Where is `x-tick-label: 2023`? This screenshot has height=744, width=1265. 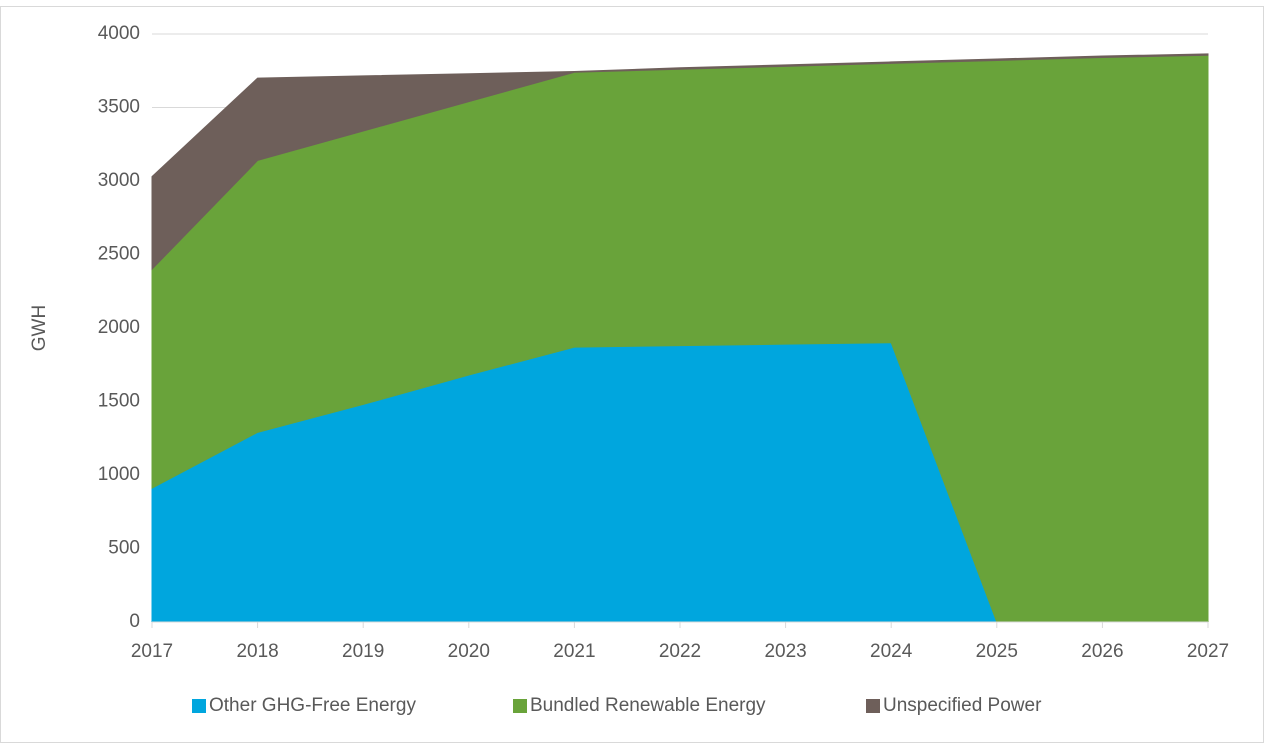 x-tick-label: 2023 is located at coordinates (785, 651).